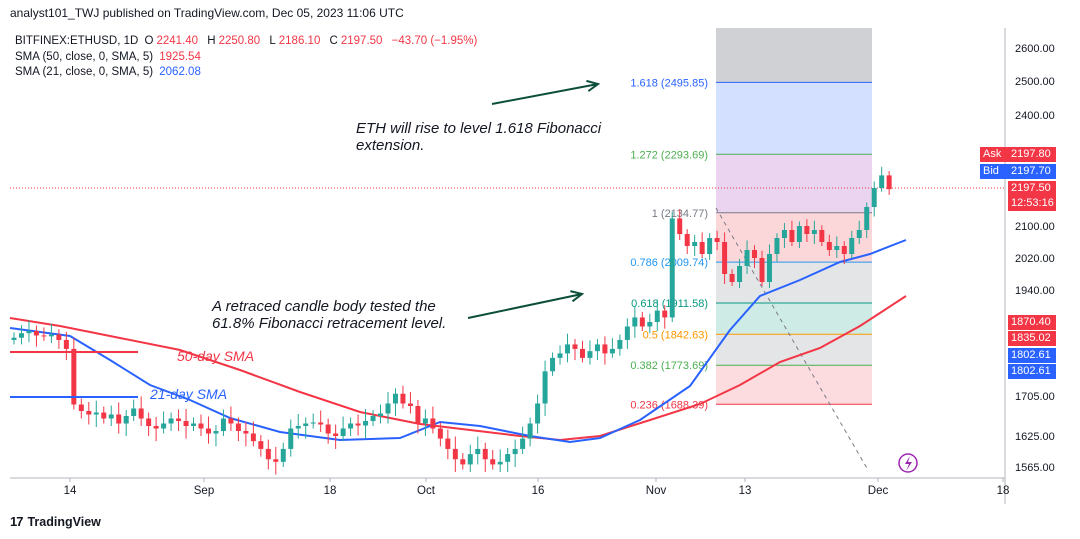 This screenshot has width=1080, height=539. I want to click on y-tick-label: 2600.00, so click(1035, 49).